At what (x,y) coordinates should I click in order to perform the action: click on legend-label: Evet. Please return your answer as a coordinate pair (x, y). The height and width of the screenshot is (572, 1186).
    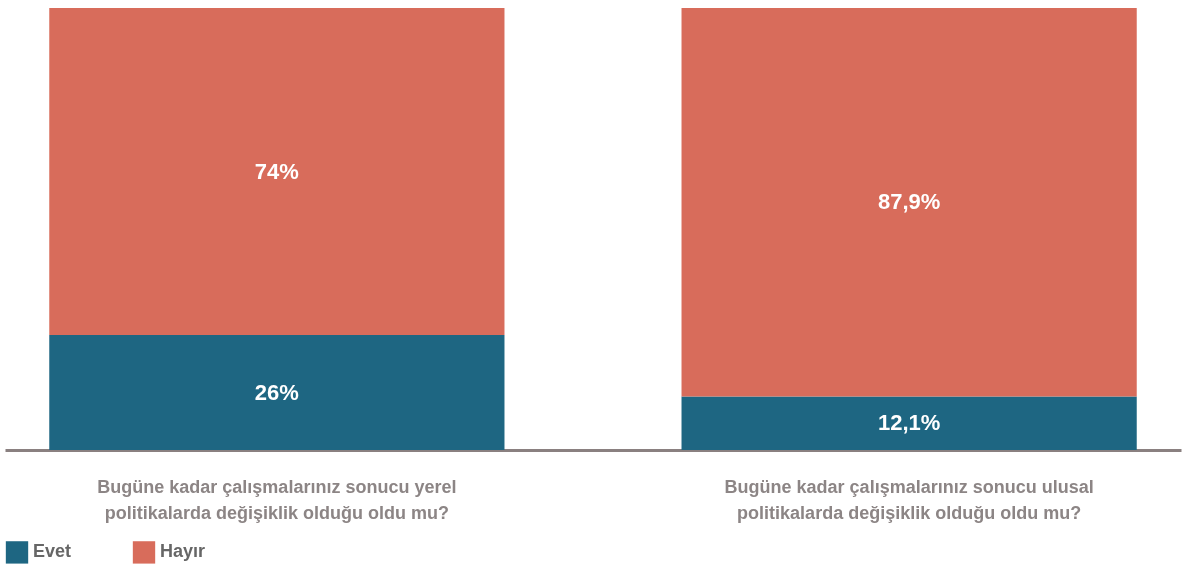
    Looking at the image, I should click on (52, 551).